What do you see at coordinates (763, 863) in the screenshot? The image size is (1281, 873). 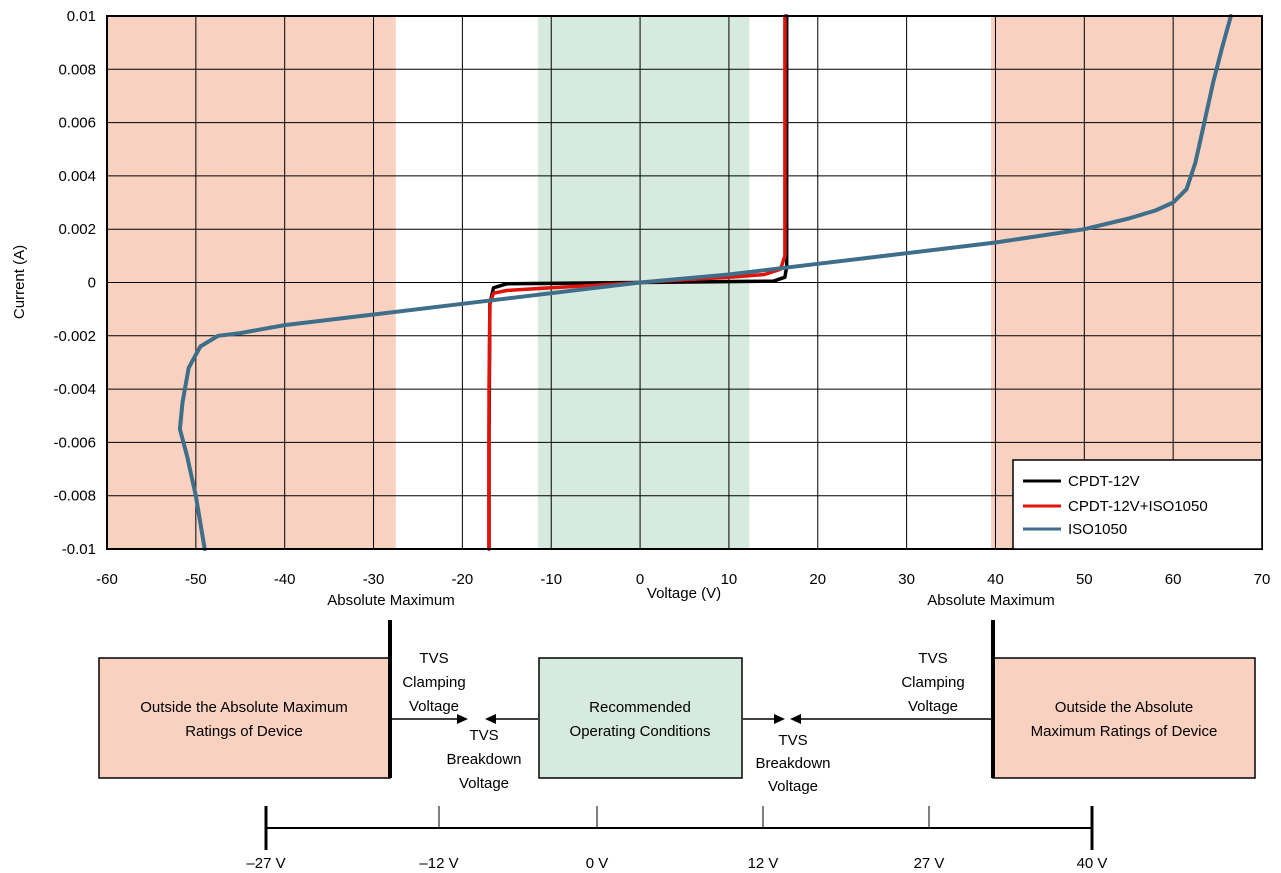 I see `scale-label: 12 V` at bounding box center [763, 863].